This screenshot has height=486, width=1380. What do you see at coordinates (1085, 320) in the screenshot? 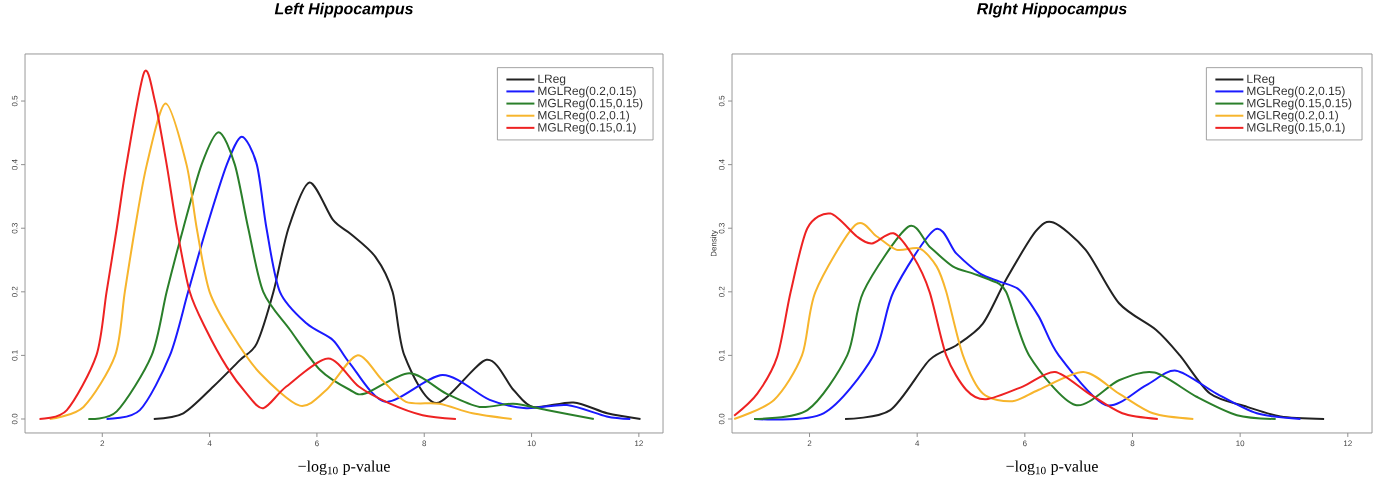
I see `line-series` at bounding box center [1085, 320].